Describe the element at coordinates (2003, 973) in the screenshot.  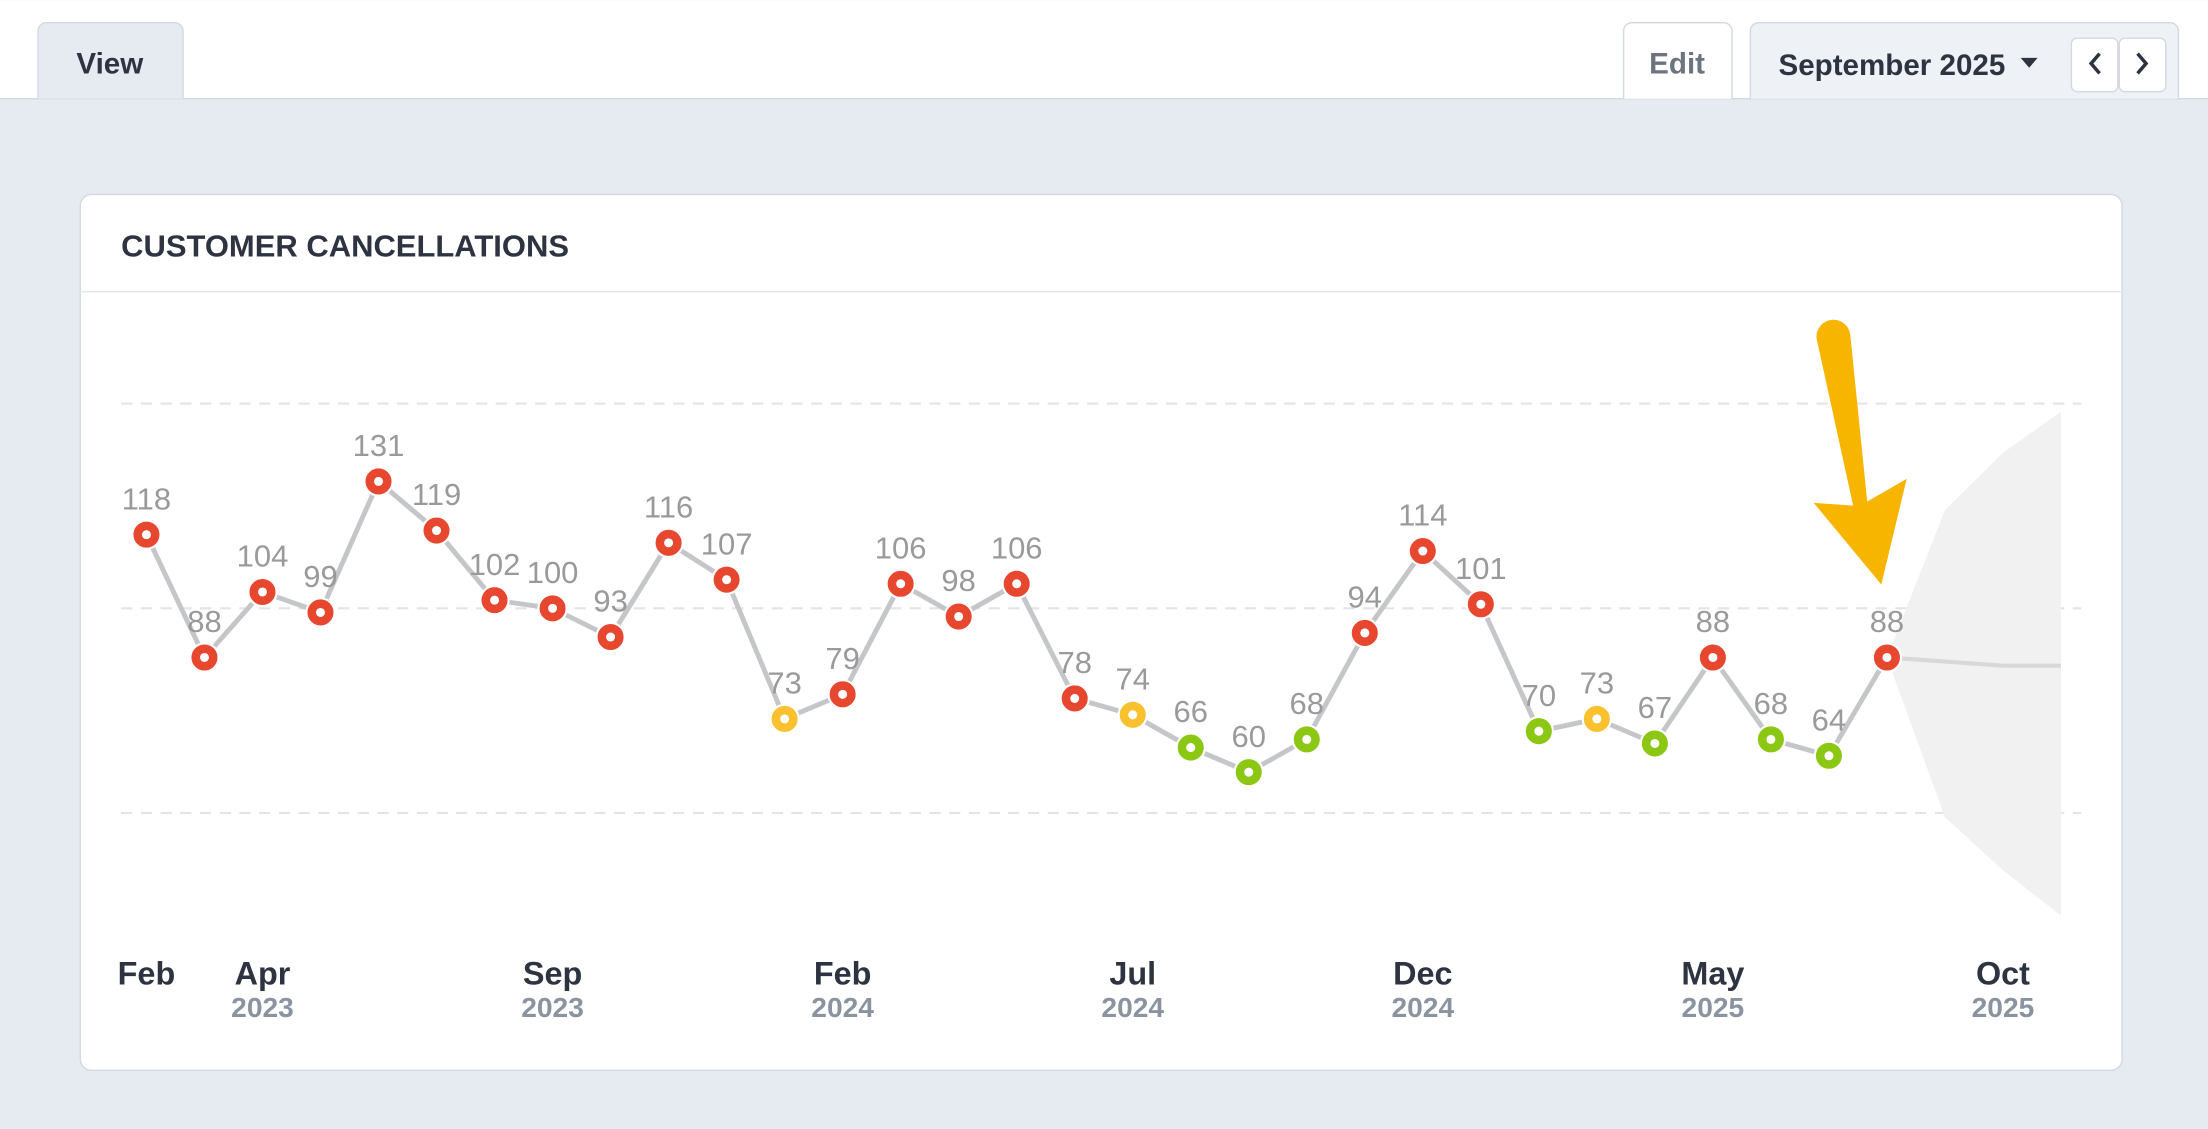
I see `x-tick-label: Oct` at that location.